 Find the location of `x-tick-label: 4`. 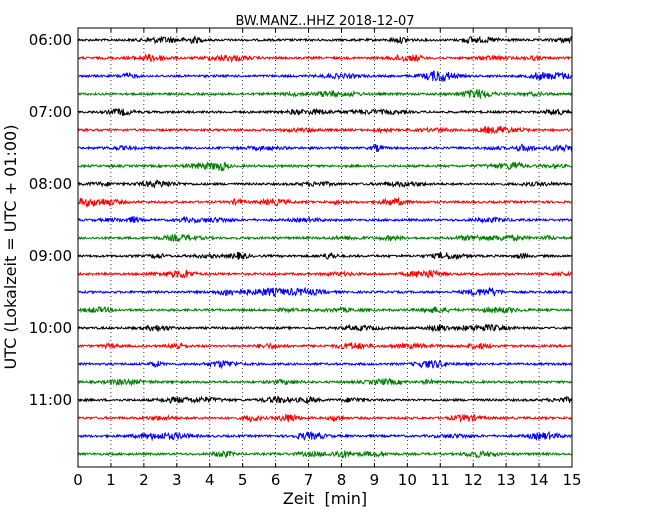

x-tick-label: 4 is located at coordinates (210, 480).